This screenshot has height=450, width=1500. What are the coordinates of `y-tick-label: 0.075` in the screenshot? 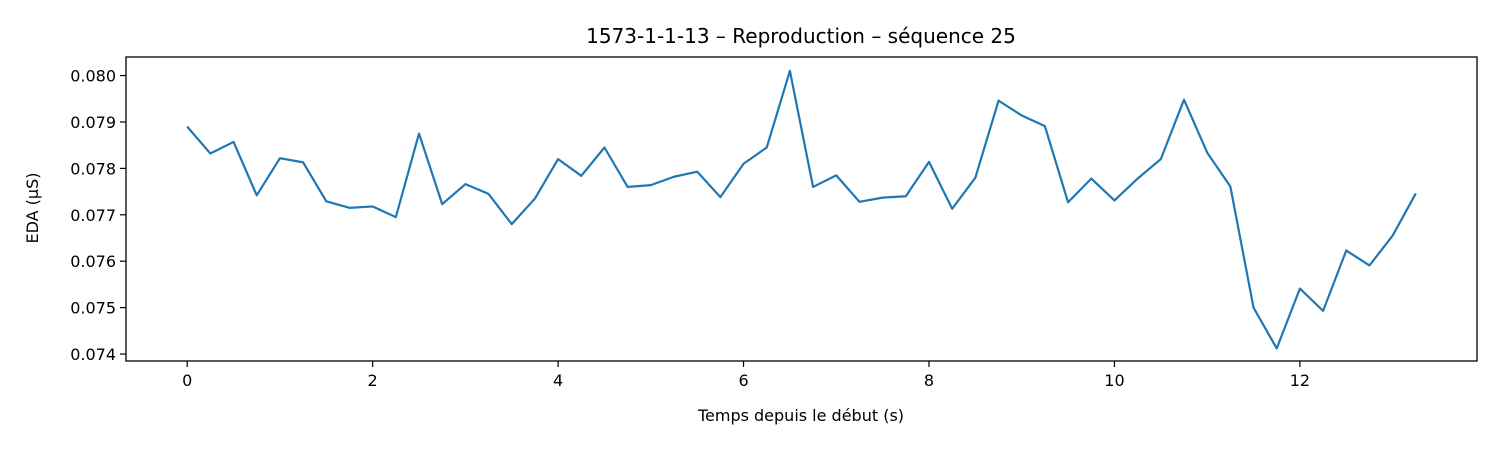 It's located at (93, 308).